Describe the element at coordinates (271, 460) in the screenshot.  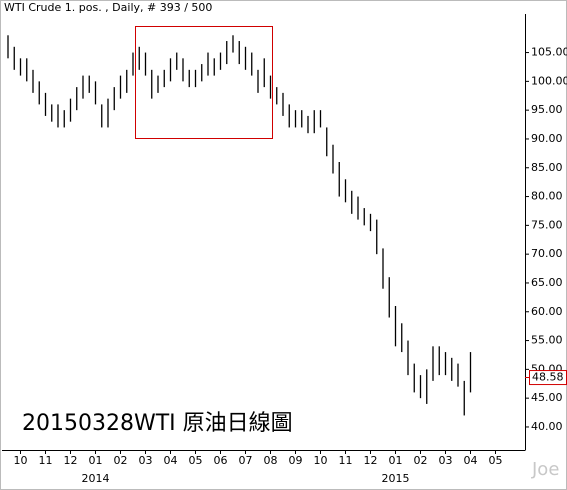
I see `x-tick-label: 08` at that location.